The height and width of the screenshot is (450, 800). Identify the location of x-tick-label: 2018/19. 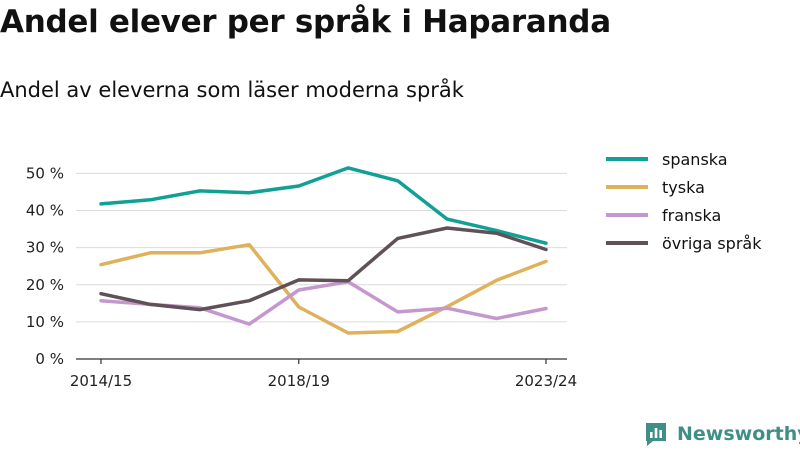
(299, 381).